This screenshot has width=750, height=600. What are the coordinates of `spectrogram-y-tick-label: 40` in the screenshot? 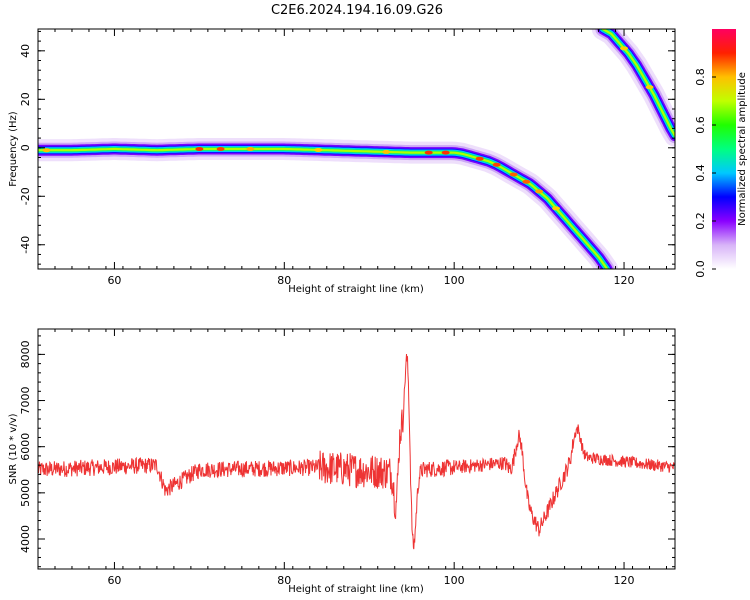 It's located at (25, 51).